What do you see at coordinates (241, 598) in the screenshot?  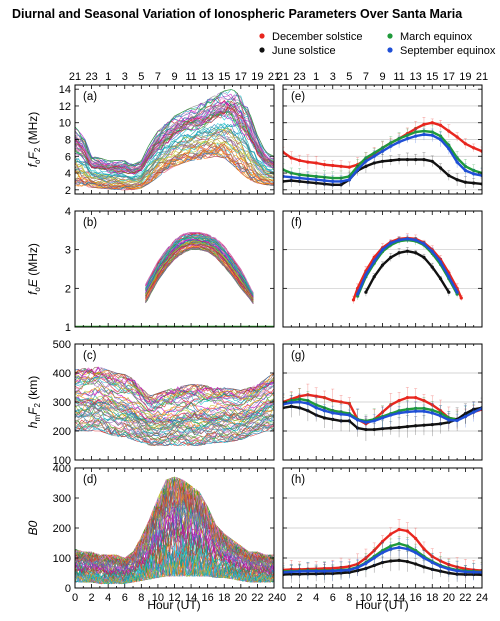 I see `x-tick-label: 20` at bounding box center [241, 598].